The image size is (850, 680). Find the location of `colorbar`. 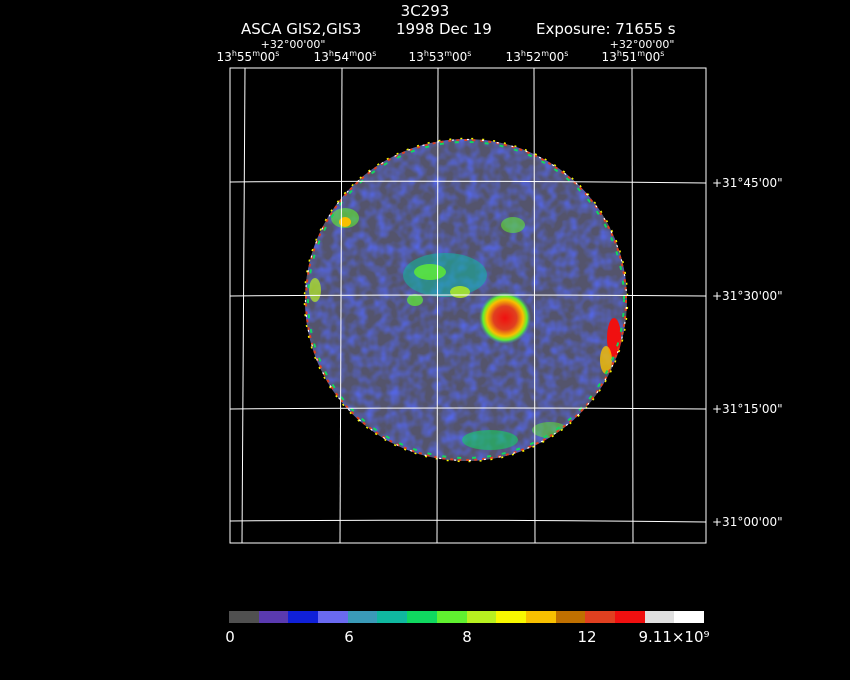

colorbar is located at coordinates (466, 617).